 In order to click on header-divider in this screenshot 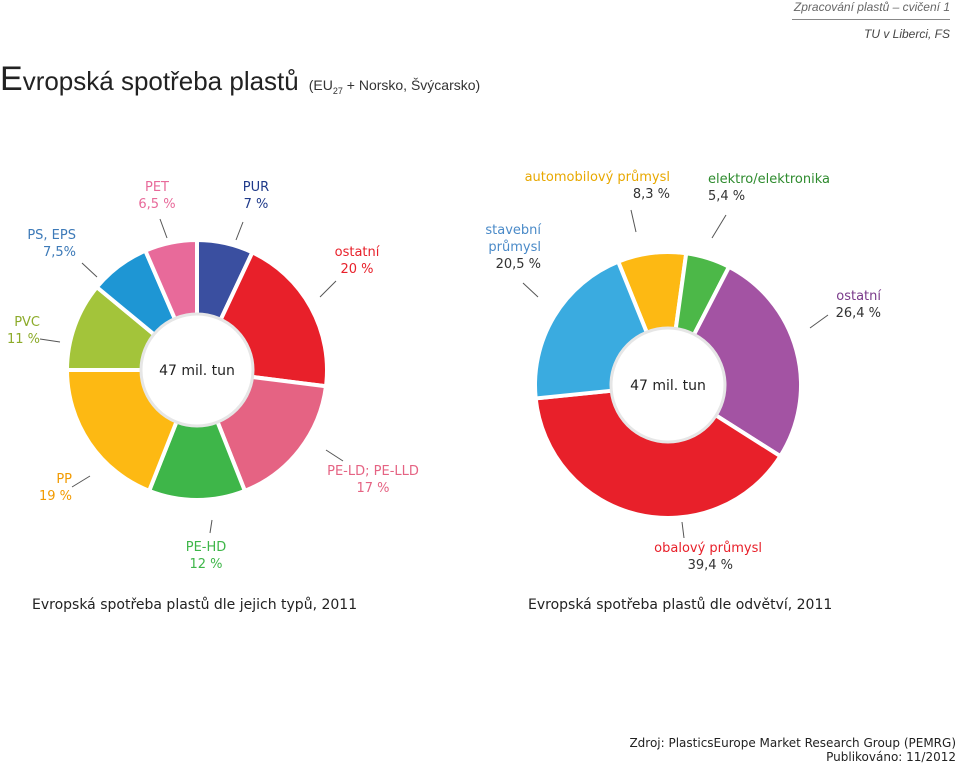, I will do `click(871, 19)`.